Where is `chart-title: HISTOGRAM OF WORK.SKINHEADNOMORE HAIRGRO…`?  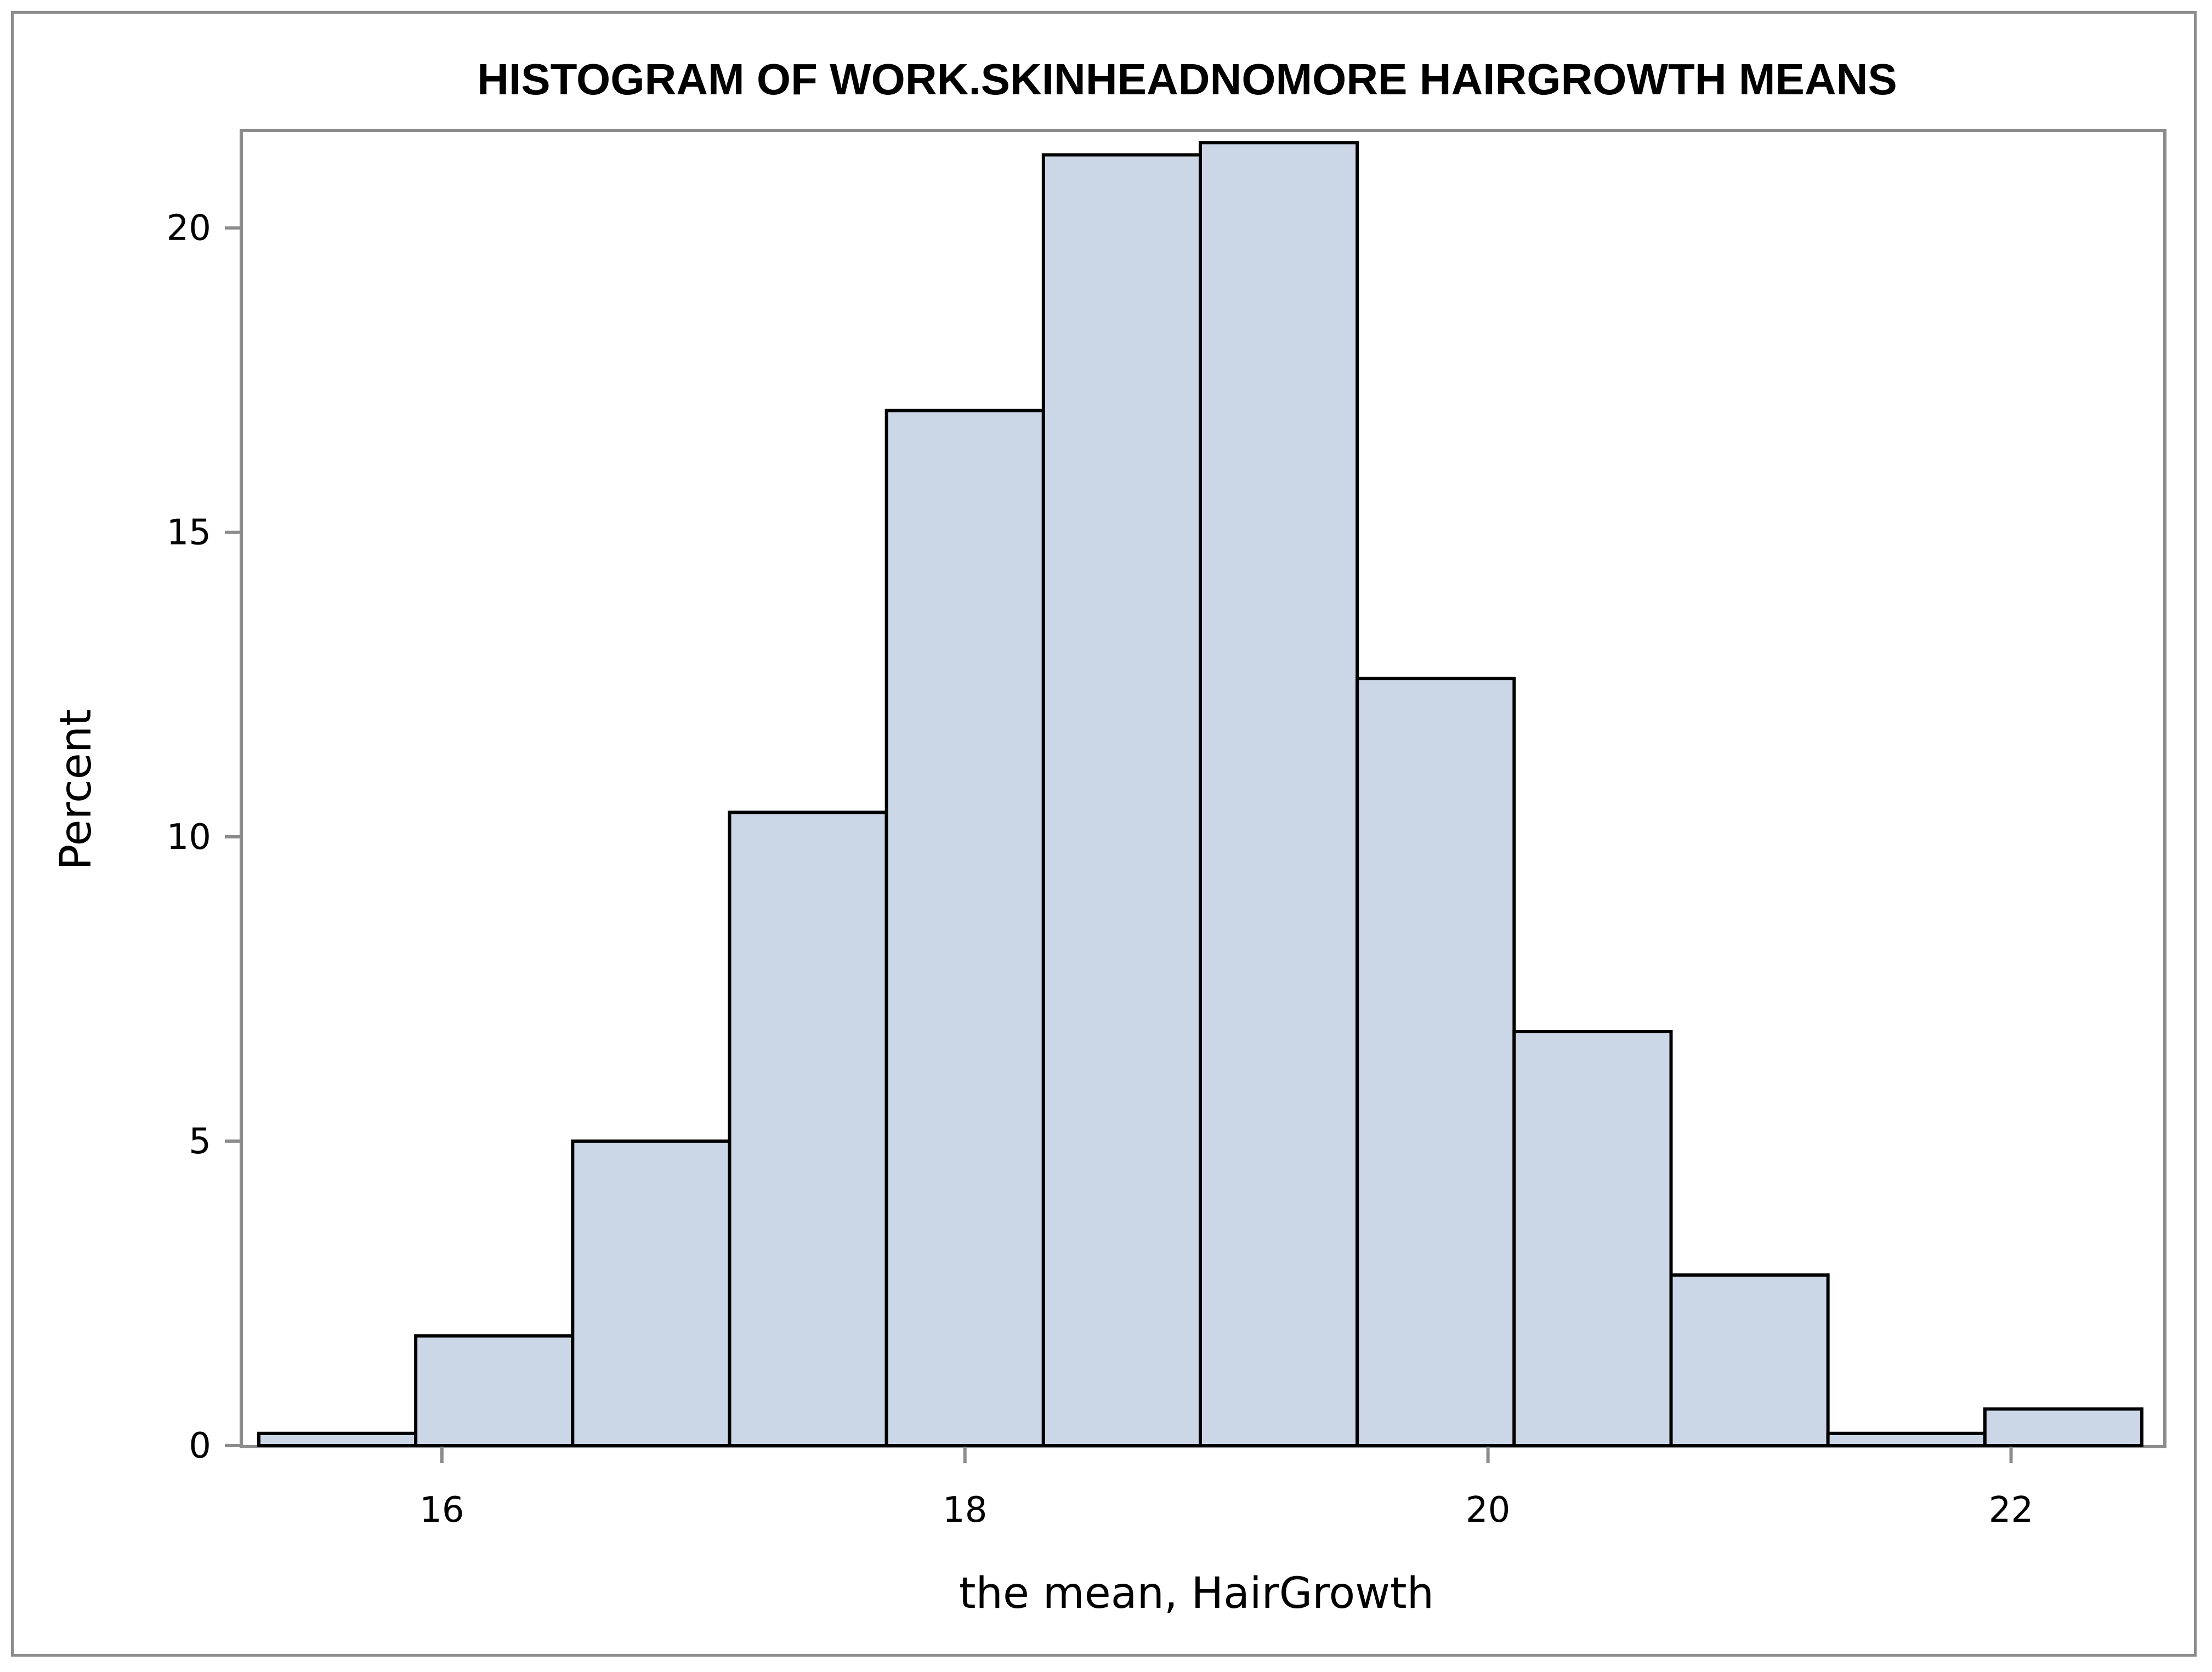
chart-title: HISTOGRAM OF WORK.SKINHEADNOMORE HAIRGRO… is located at coordinates (1187, 79).